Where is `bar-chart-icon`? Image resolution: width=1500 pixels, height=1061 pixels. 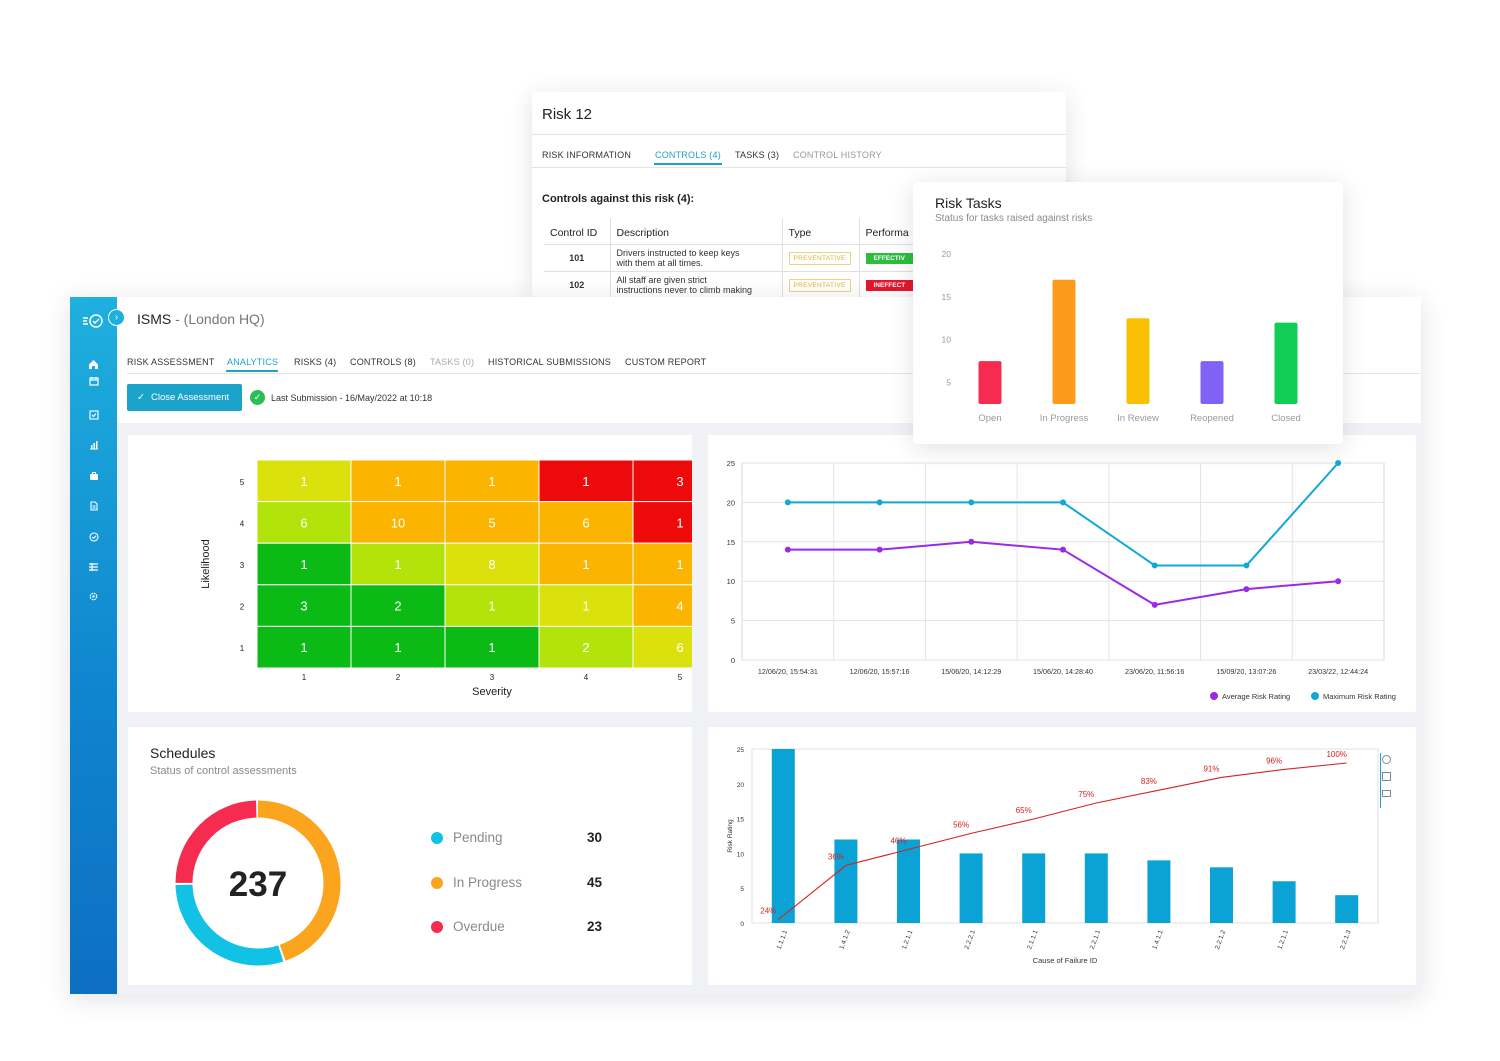 bar-chart-icon is located at coordinates (93, 444).